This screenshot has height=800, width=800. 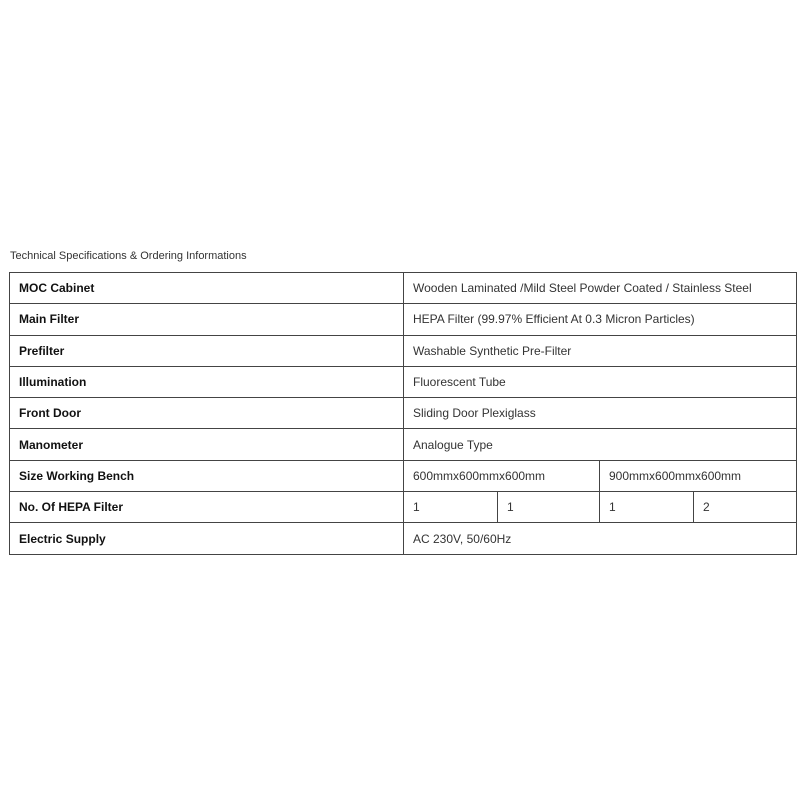 I want to click on row-value: 600mmx600mmx600mm, so click(x=501, y=476).